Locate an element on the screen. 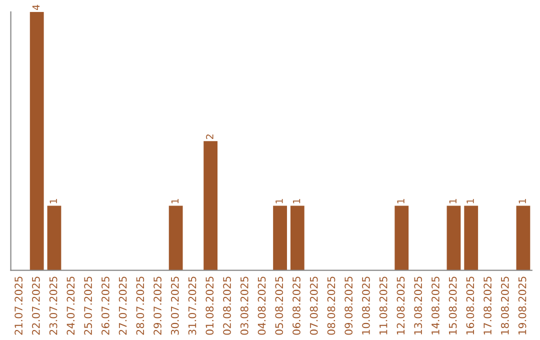 Image resolution: width=540 pixels, height=340 pixels. data-label: 2 is located at coordinates (210, 136).